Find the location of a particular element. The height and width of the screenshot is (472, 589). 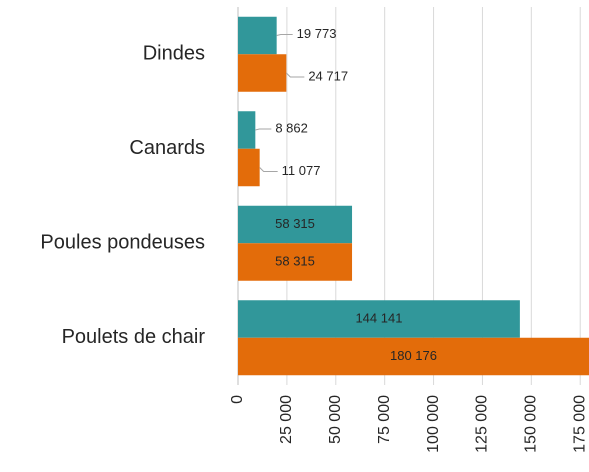

x-tick-label: 25 000 is located at coordinates (286, 419).